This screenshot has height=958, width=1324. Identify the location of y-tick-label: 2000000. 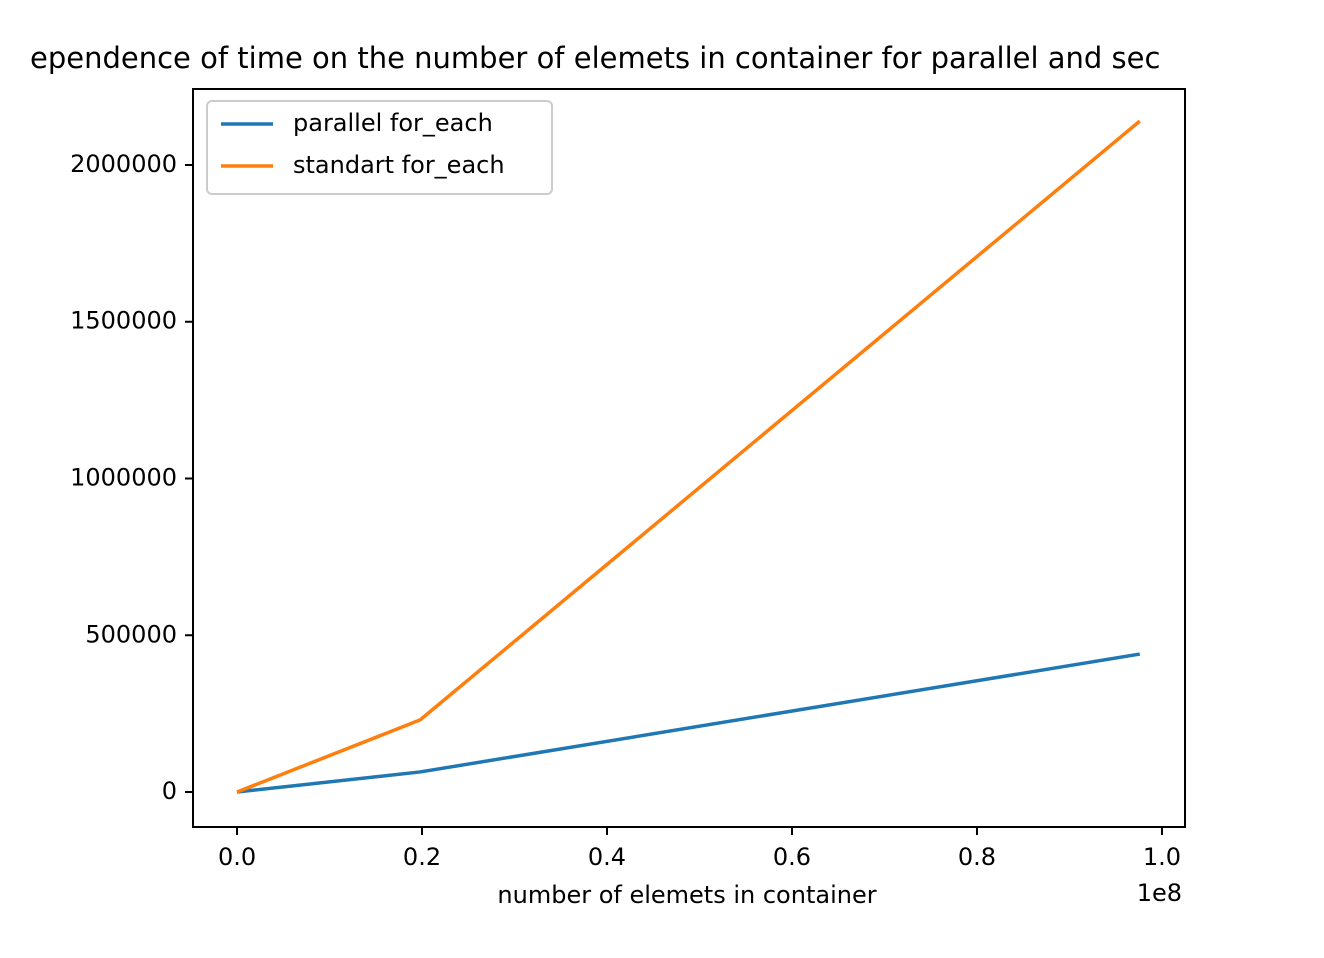
(123, 164).